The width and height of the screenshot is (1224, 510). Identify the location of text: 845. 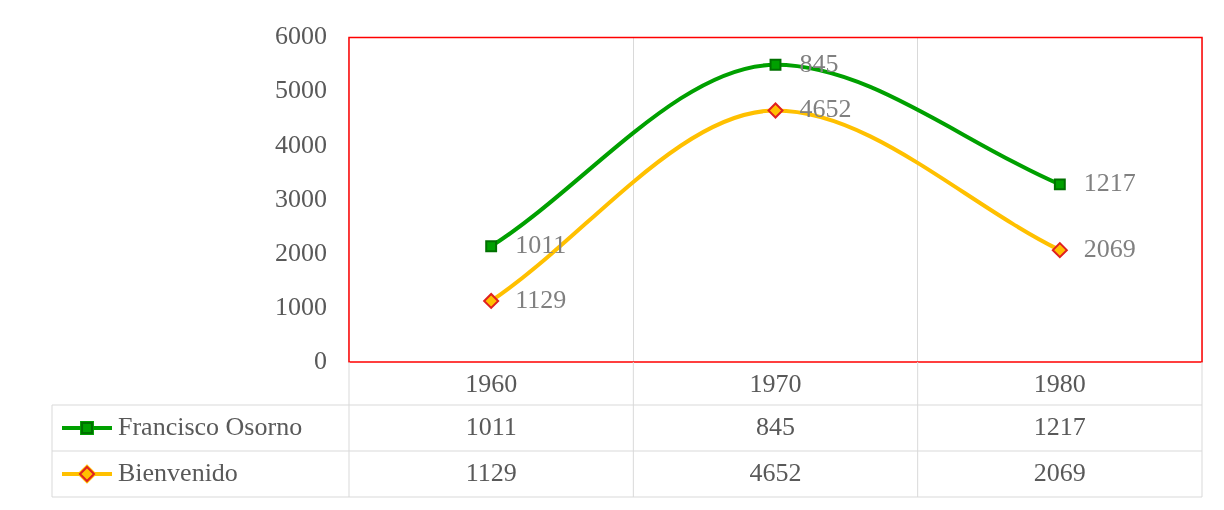
(775, 426).